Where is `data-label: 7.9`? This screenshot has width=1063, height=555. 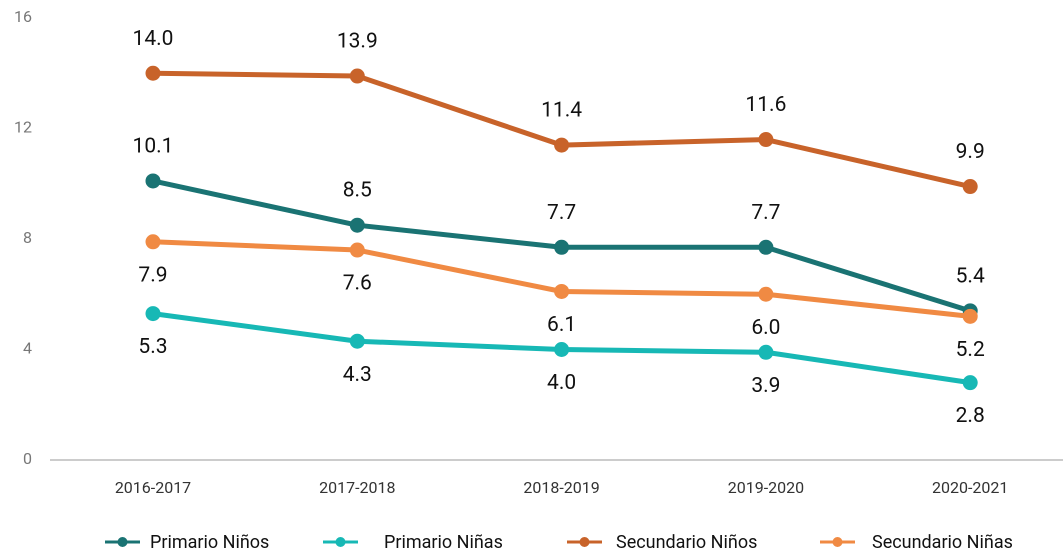 data-label: 7.9 is located at coordinates (152, 275).